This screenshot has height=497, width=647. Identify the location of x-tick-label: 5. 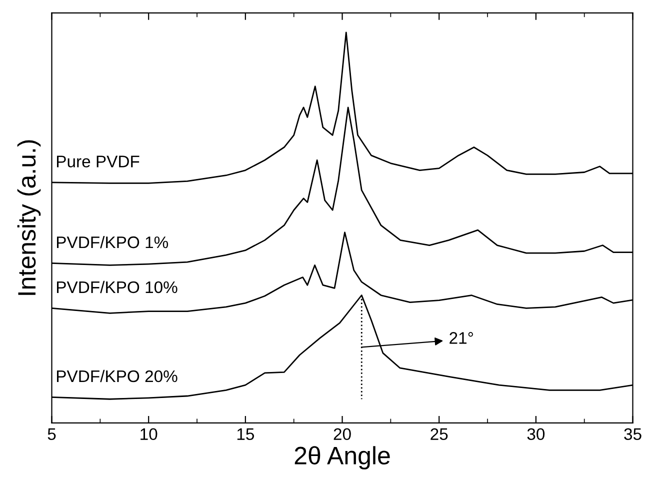
(52, 434).